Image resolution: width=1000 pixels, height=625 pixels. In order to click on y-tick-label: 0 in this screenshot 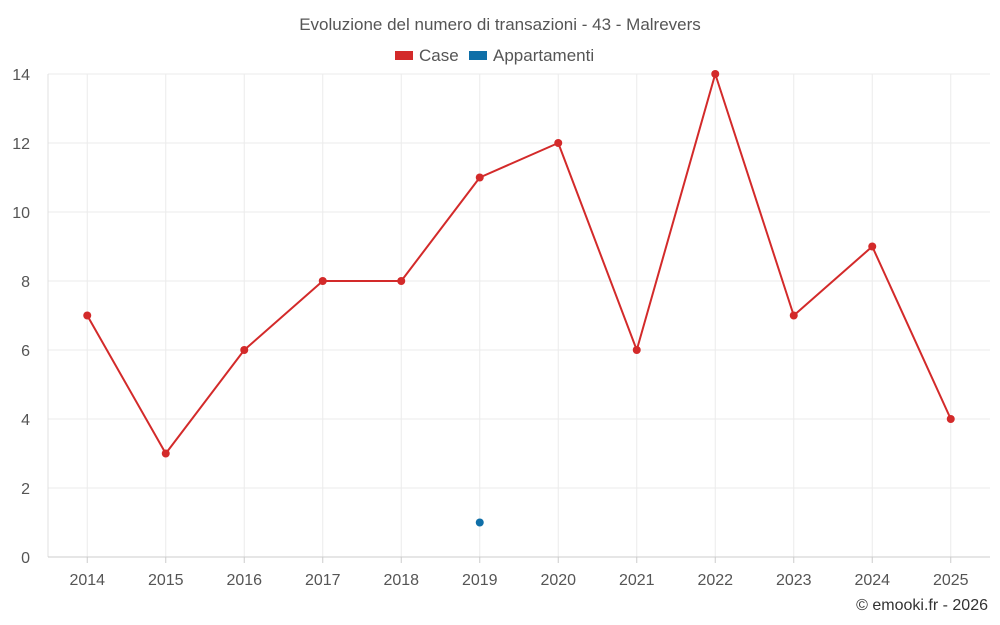, I will do `click(25, 558)`.